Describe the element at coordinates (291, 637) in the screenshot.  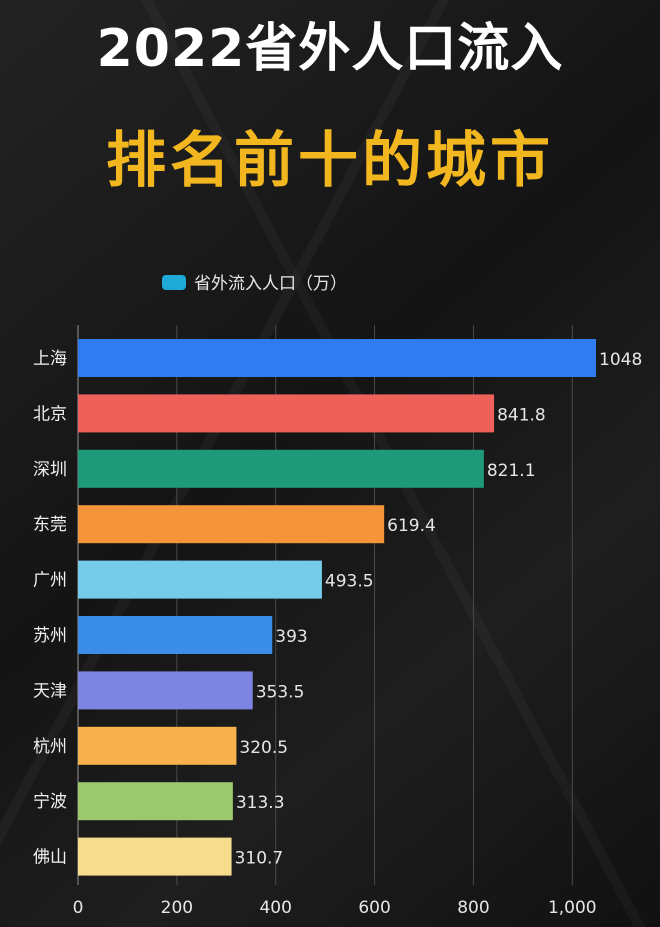
I see `value-label: 393` at that location.